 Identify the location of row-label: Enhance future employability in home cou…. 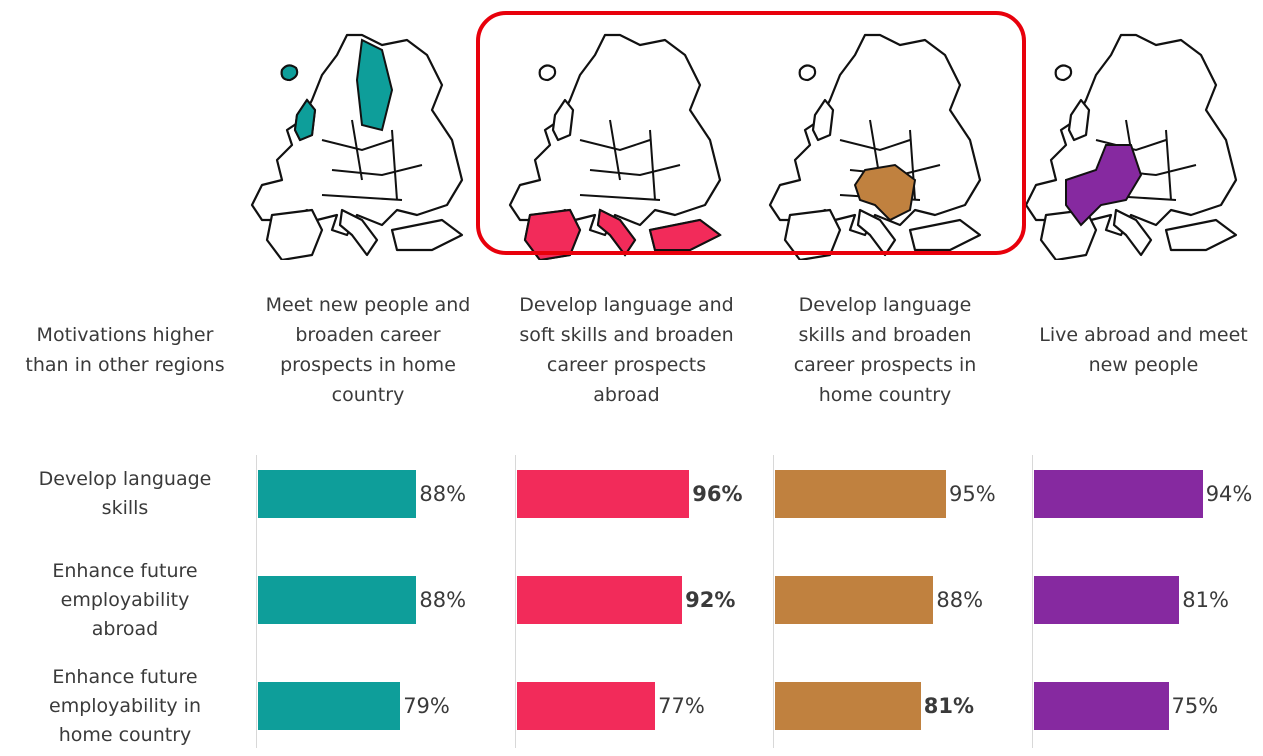
(125, 705).